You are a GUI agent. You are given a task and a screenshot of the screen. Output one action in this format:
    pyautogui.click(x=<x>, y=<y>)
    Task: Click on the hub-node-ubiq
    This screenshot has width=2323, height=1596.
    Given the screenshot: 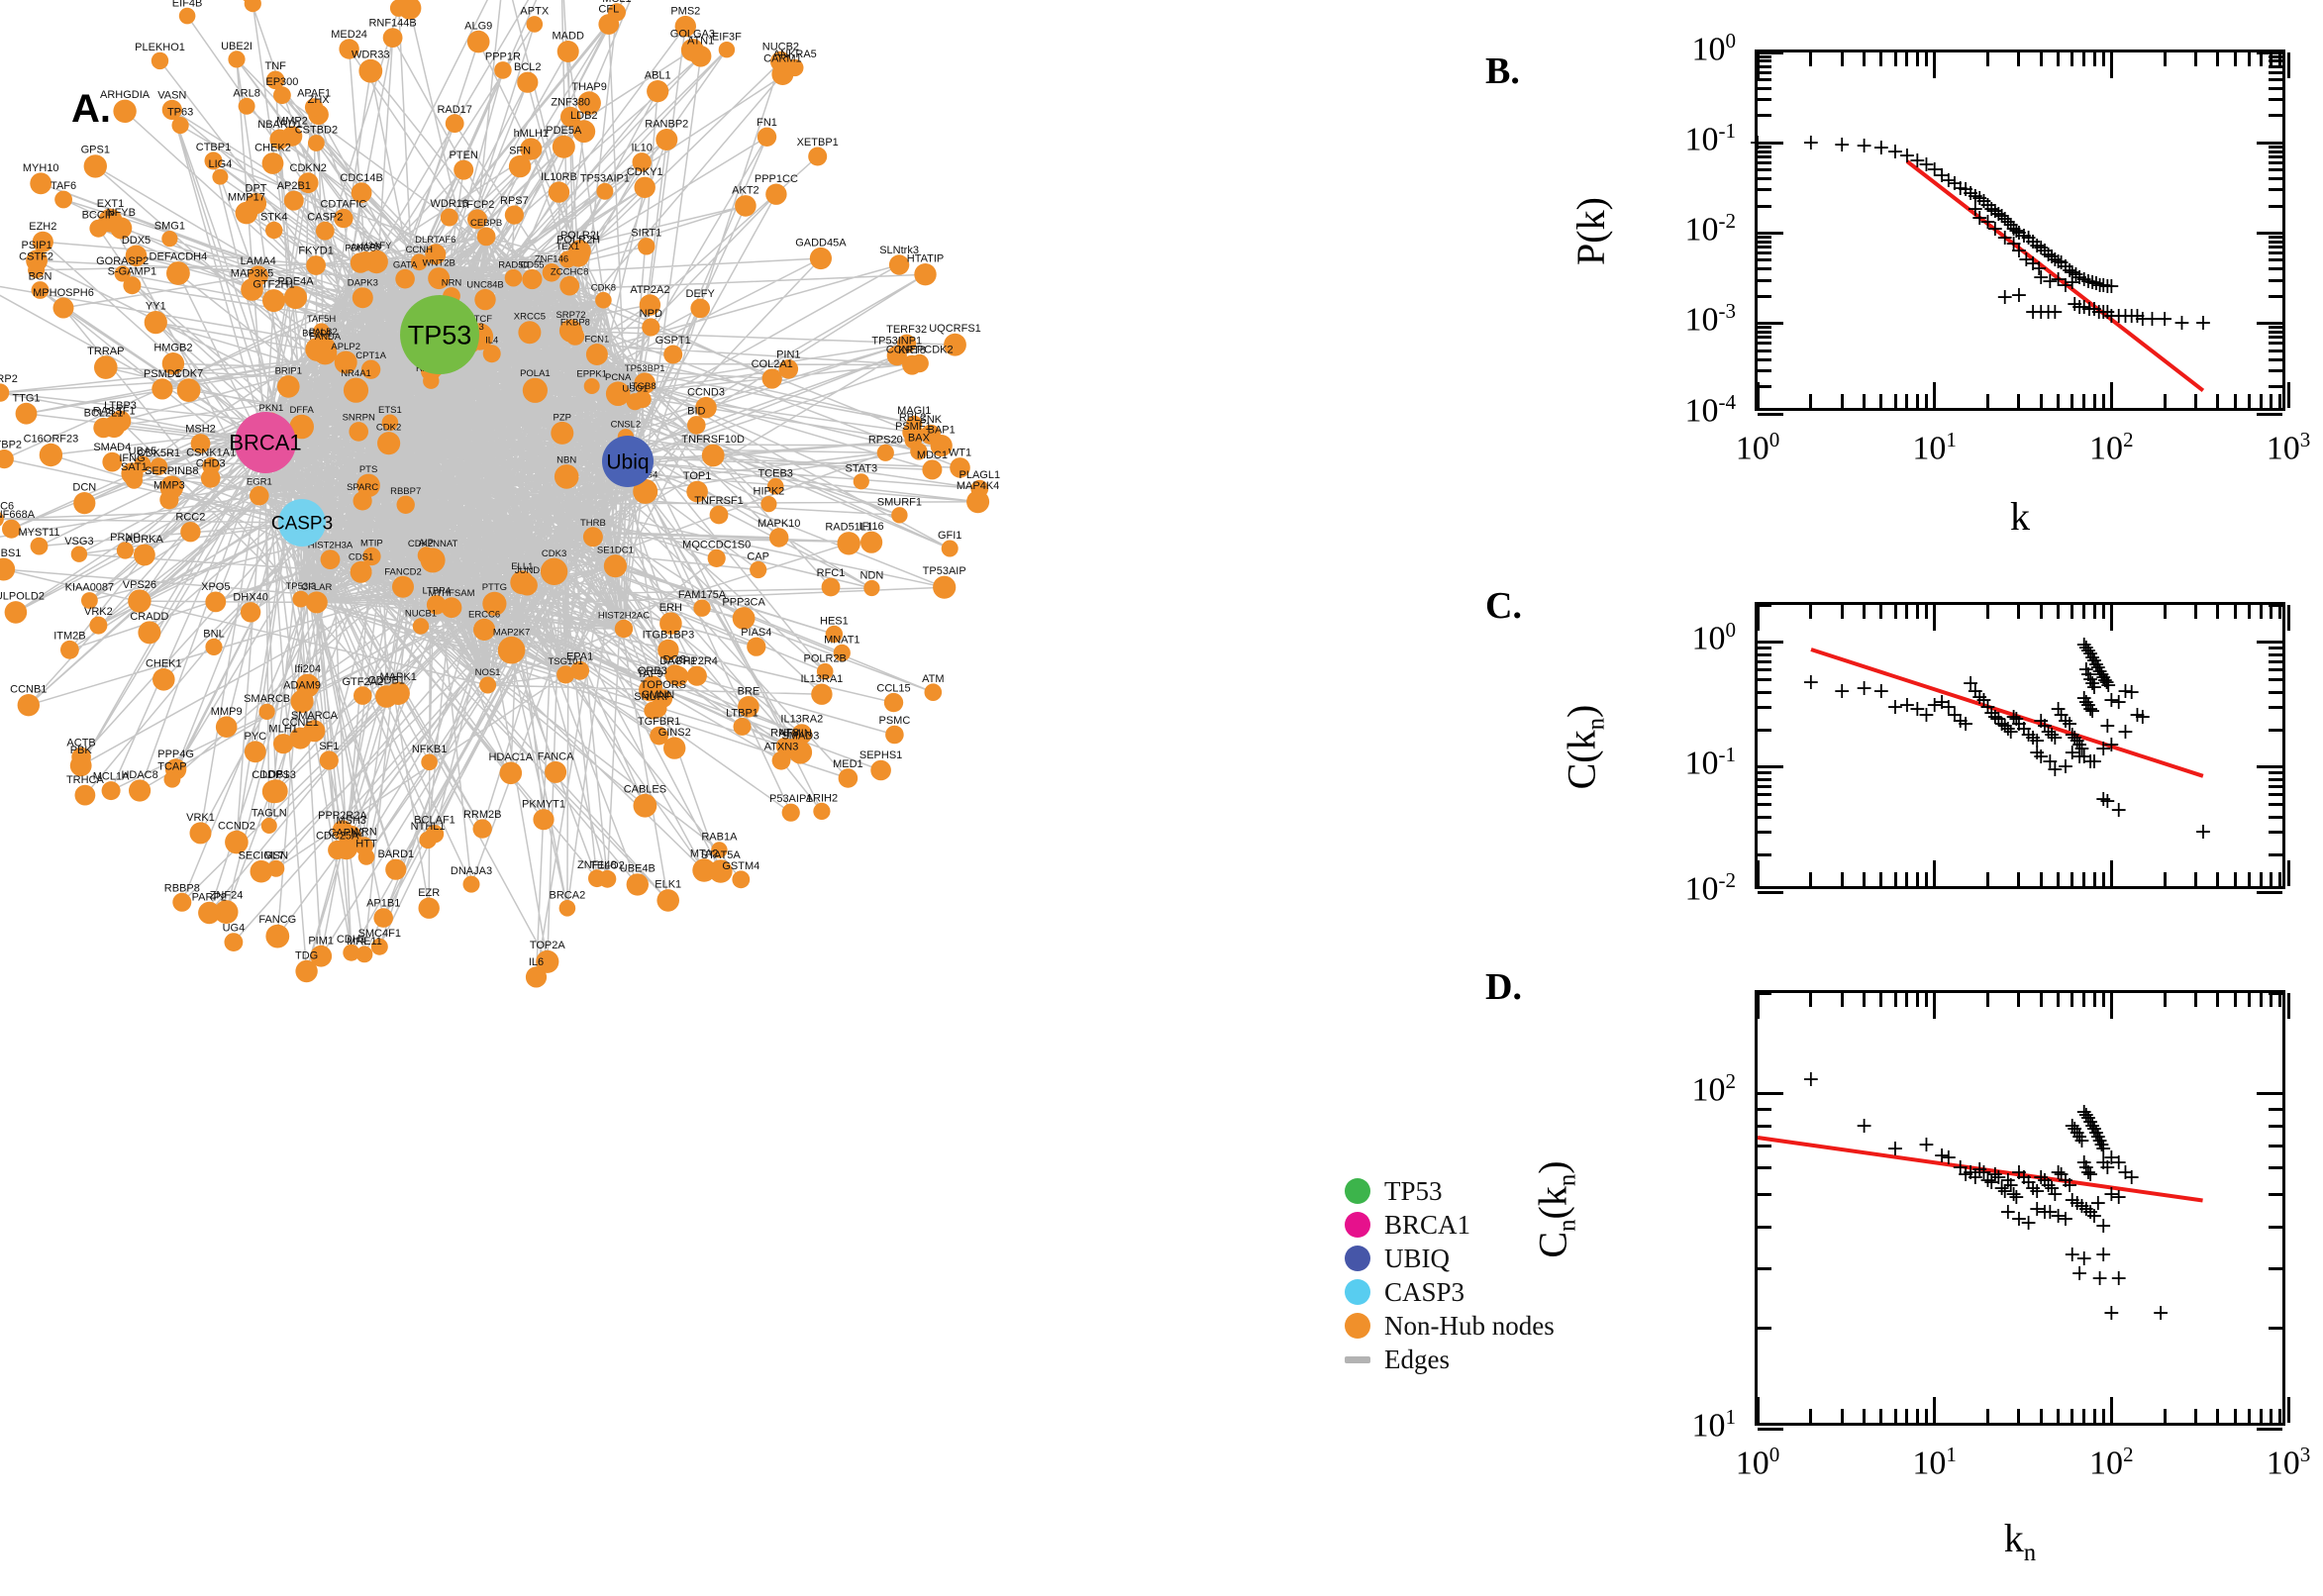 What is the action you would take?
    pyautogui.click(x=628, y=461)
    